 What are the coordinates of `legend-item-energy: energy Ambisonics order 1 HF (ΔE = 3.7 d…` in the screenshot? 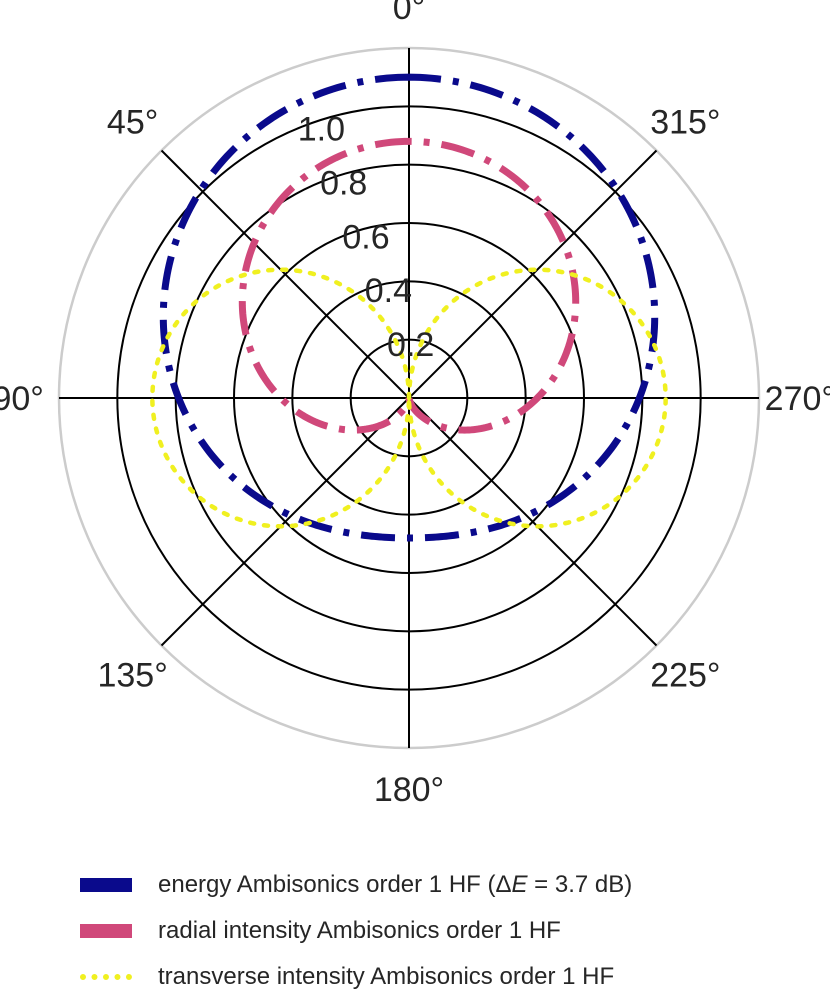 It's located at (450, 885).